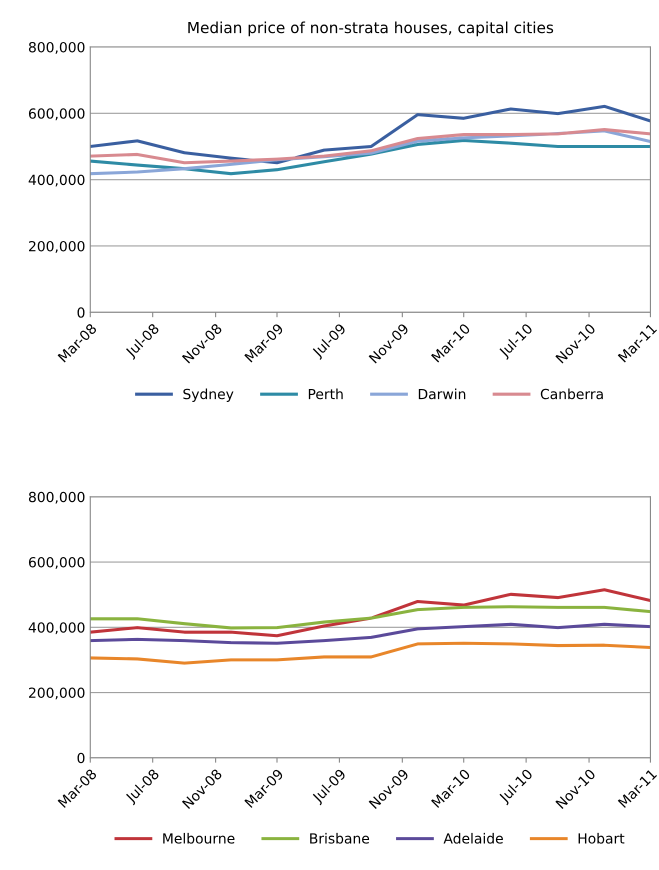  I want to click on legend-label: Melbourne, so click(198, 838).